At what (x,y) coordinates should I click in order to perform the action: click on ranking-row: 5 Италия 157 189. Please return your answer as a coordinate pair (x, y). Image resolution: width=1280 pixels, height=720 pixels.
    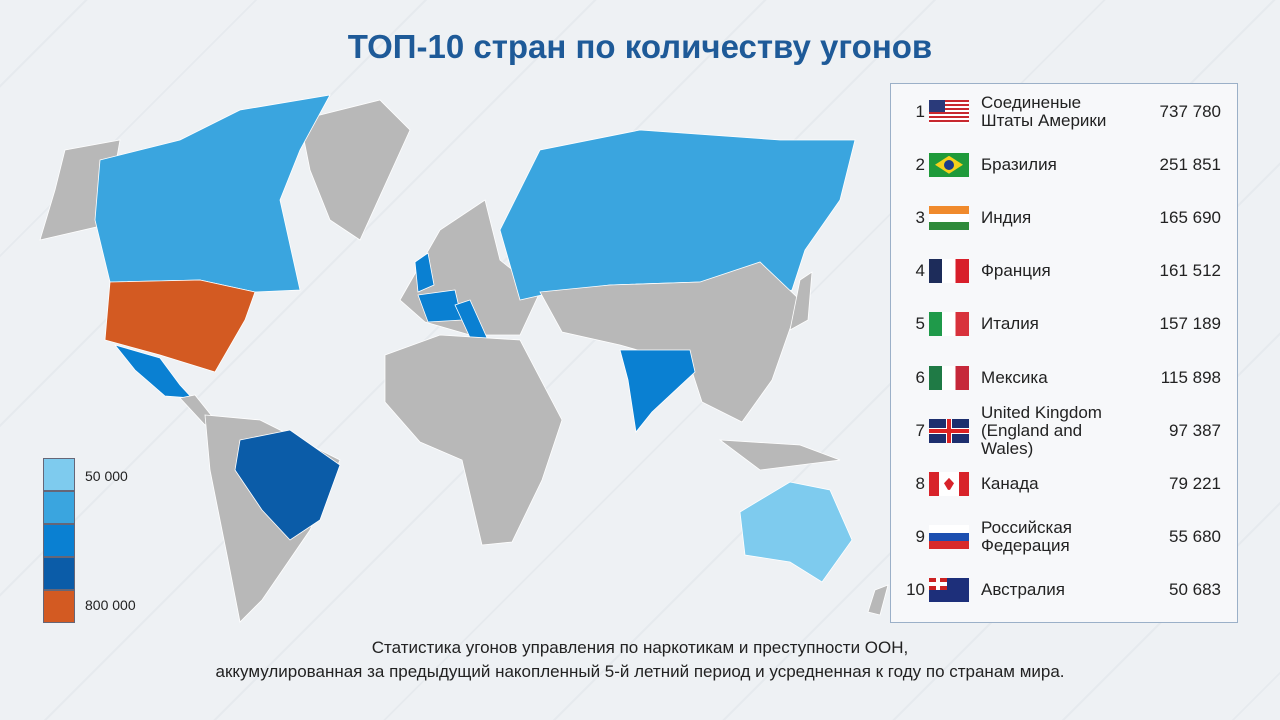
    Looking at the image, I should click on (1064, 324).